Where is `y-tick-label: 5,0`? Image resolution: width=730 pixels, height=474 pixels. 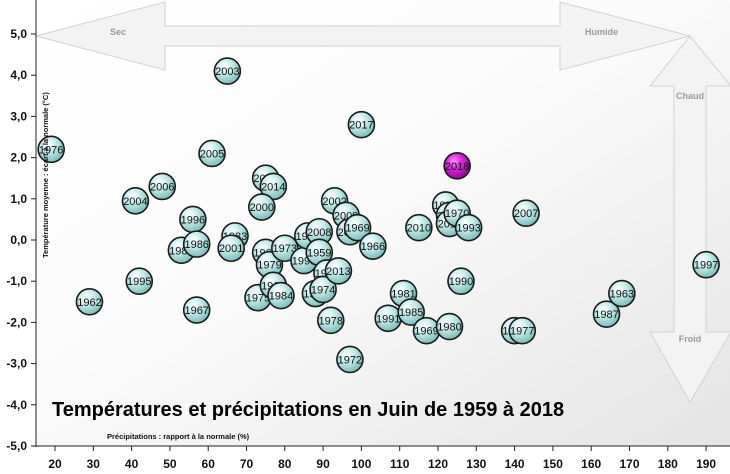
y-tick-label: 5,0 is located at coordinates (18, 34).